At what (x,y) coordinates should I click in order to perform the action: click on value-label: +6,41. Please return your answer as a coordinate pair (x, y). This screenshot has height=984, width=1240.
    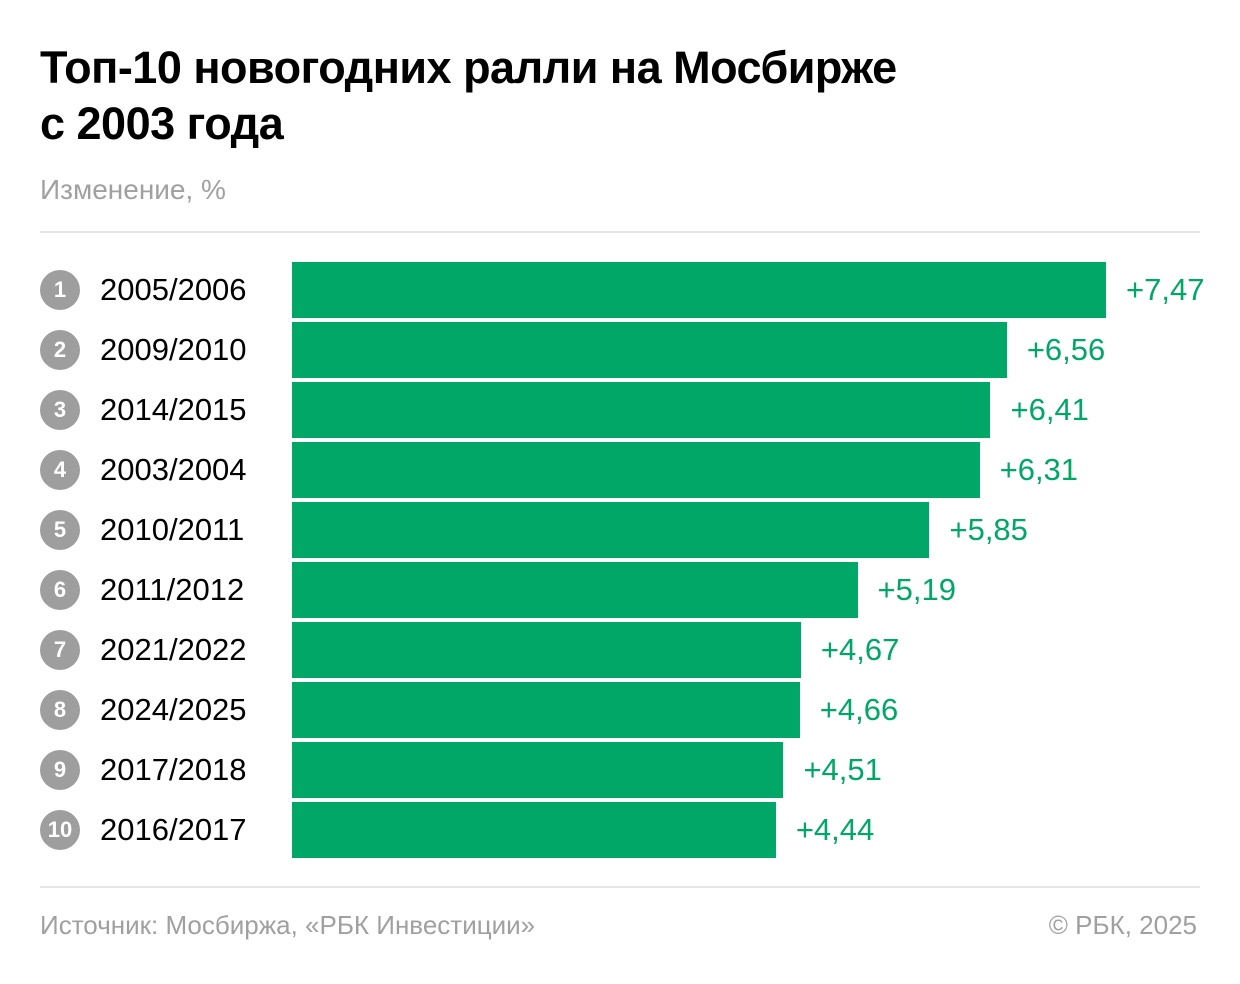
    Looking at the image, I should click on (1049, 409).